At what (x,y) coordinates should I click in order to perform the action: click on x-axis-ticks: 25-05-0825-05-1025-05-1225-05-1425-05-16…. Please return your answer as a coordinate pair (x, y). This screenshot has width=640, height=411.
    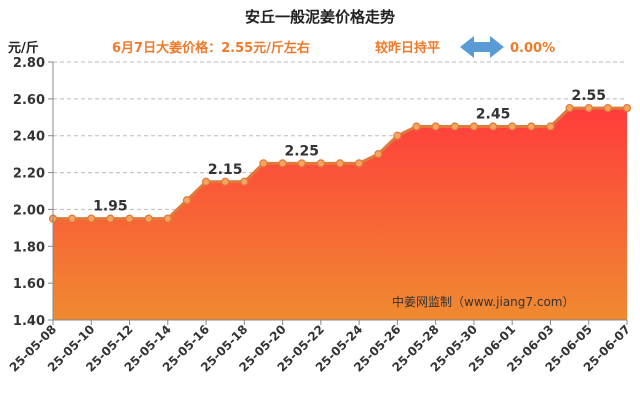
    Looking at the image, I should click on (320, 347).